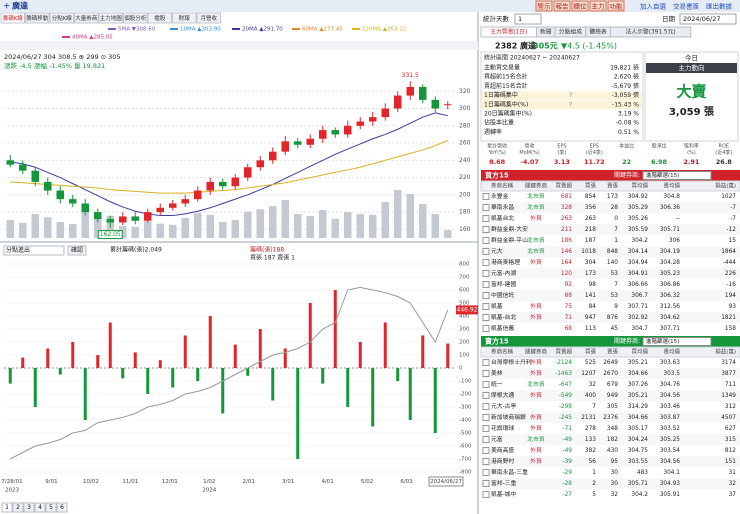 The width and height of the screenshot is (740, 514). Describe the element at coordinates (502, 461) in the screenshot. I see `broker-name: 港商野村` at that location.